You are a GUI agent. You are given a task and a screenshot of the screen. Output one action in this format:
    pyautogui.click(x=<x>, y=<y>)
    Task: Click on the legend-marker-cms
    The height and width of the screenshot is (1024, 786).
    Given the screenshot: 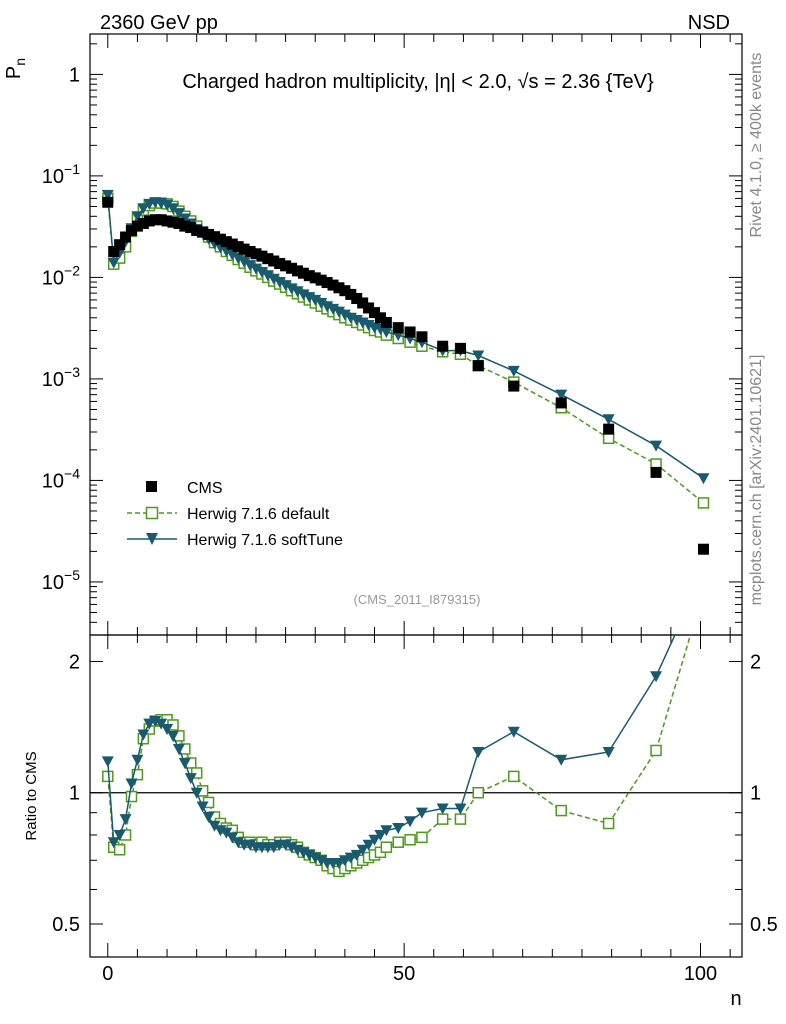 What is the action you would take?
    pyautogui.click(x=151, y=486)
    